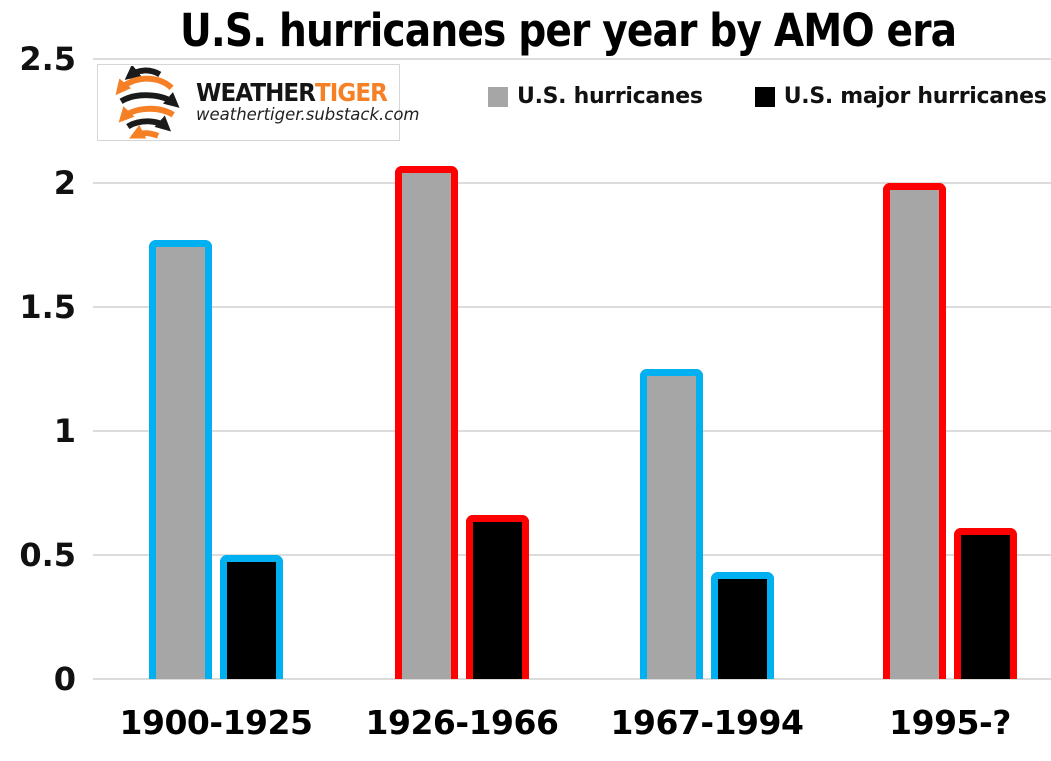 Image resolution: width=1051 pixels, height=761 pixels. What do you see at coordinates (47, 555) in the screenshot?
I see `y-axis-tick-label: 0.5` at bounding box center [47, 555].